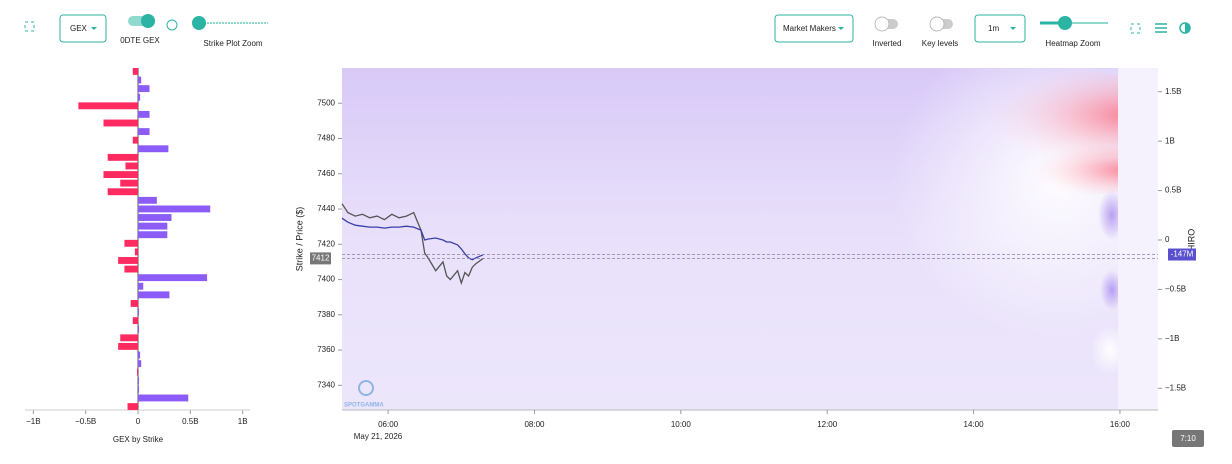 The image size is (1232, 464). I want to click on interval-select-text: 1m, so click(993, 28).